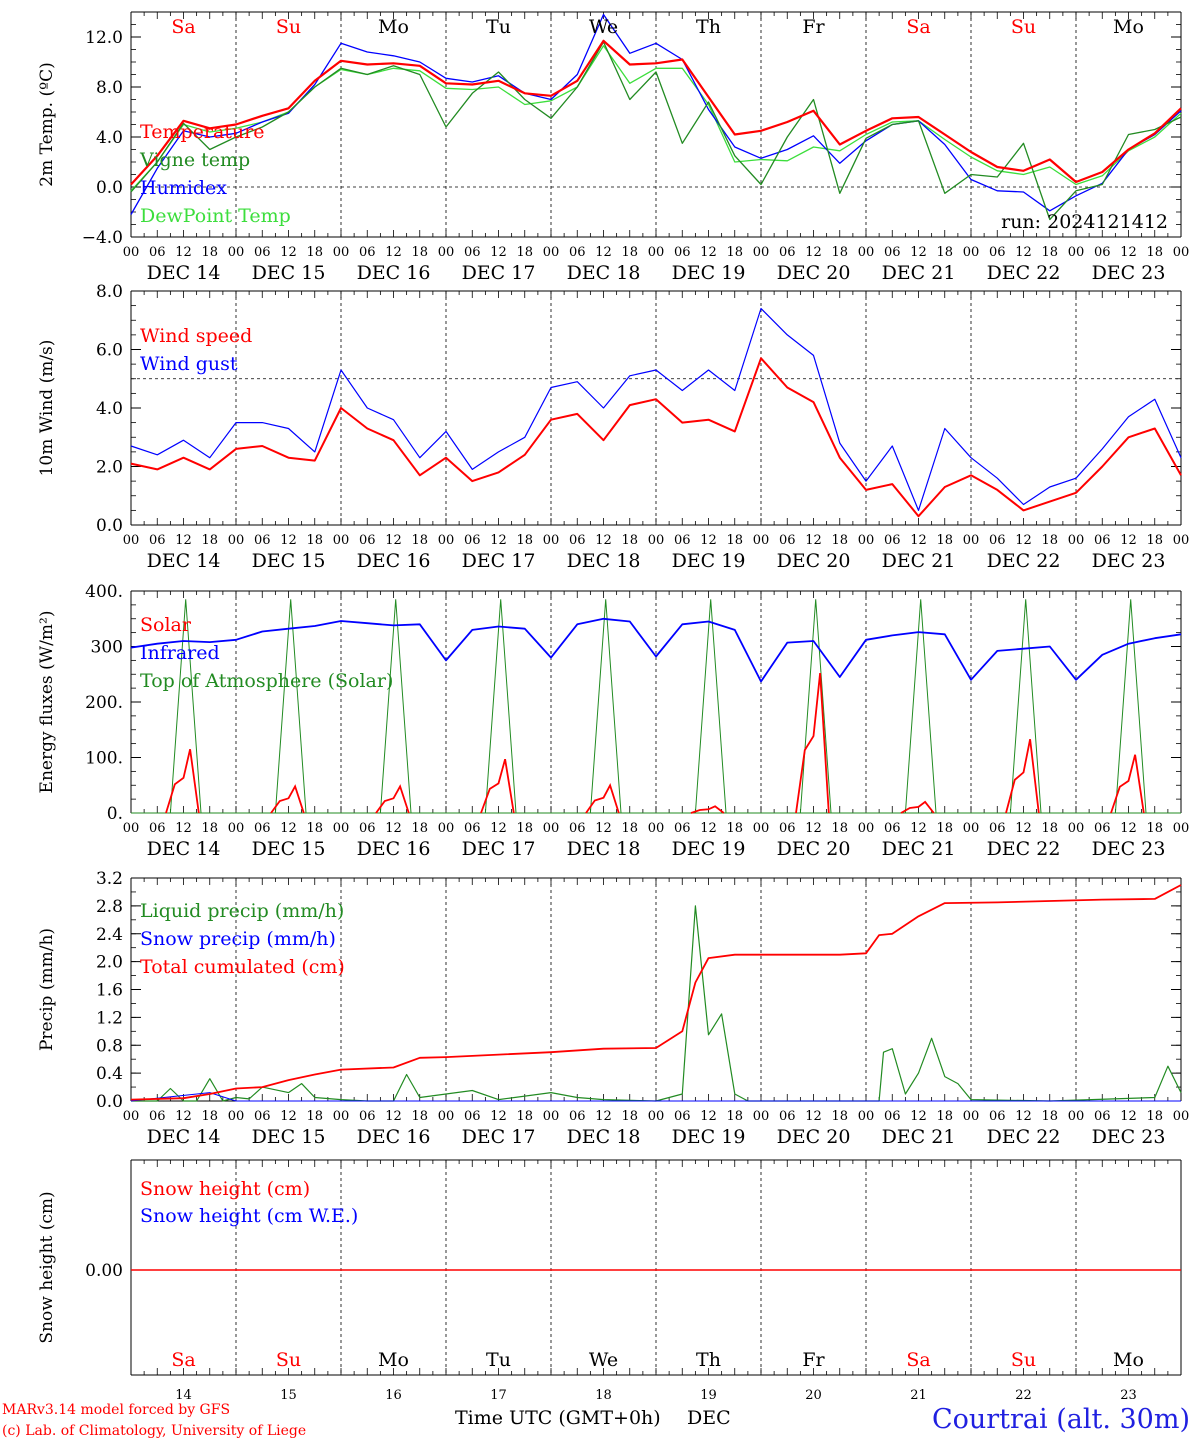  What do you see at coordinates (189, 364) in the screenshot?
I see `legend-entry: Wind gust` at bounding box center [189, 364].